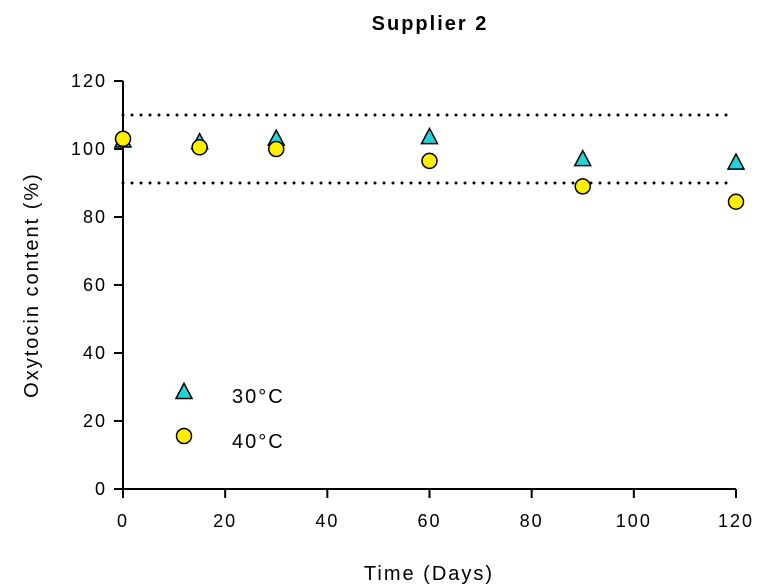  Describe the element at coordinates (32, 285) in the screenshot. I see `y-axis-title: Oxytocin content (%)` at that location.